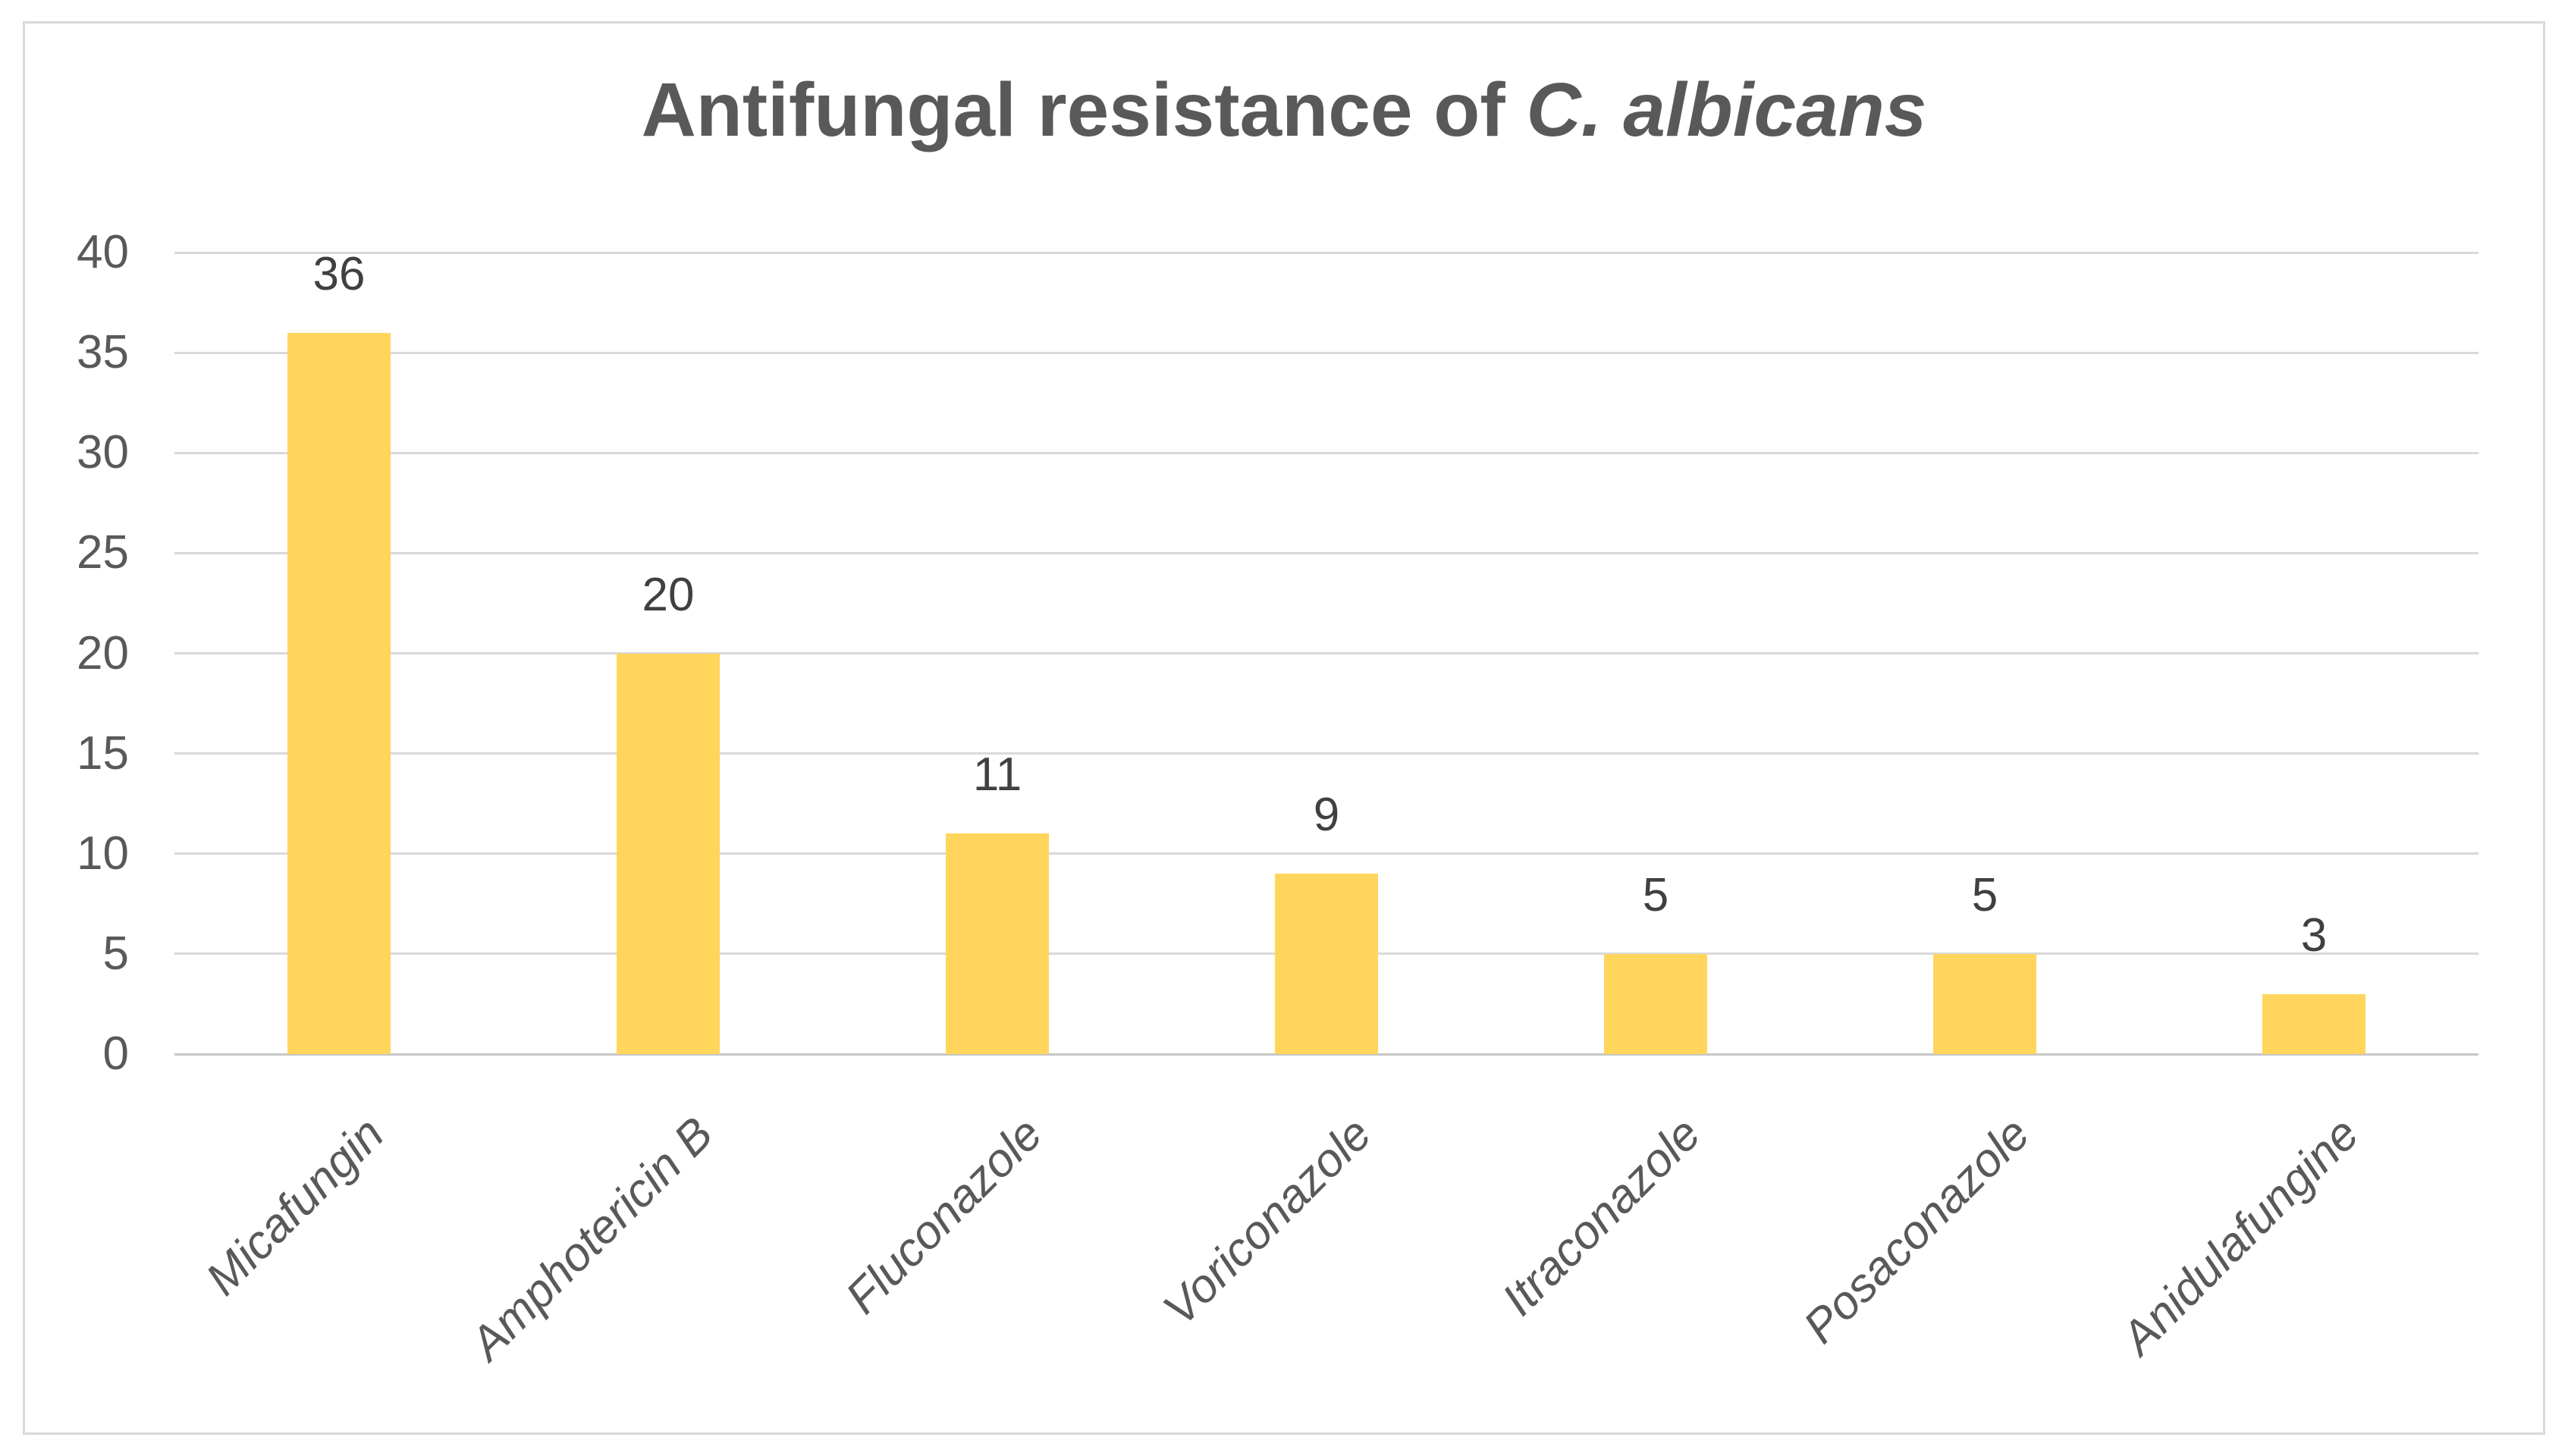  I want to click on bar-amphotericin-b, so click(668, 853).